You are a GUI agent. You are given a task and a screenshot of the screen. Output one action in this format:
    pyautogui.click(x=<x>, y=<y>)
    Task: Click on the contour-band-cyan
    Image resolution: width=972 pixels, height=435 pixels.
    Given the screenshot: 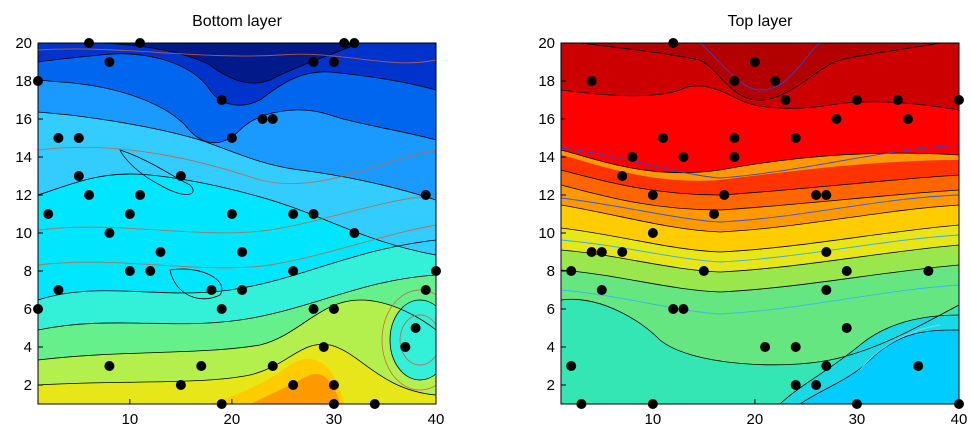 What is the action you would take?
    pyautogui.click(x=879, y=367)
    